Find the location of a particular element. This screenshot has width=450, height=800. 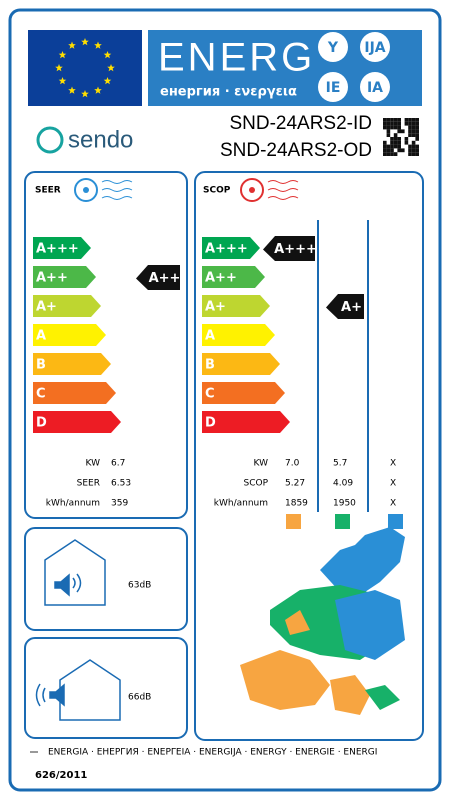

brand-name: sendo is located at coordinates (100, 139).